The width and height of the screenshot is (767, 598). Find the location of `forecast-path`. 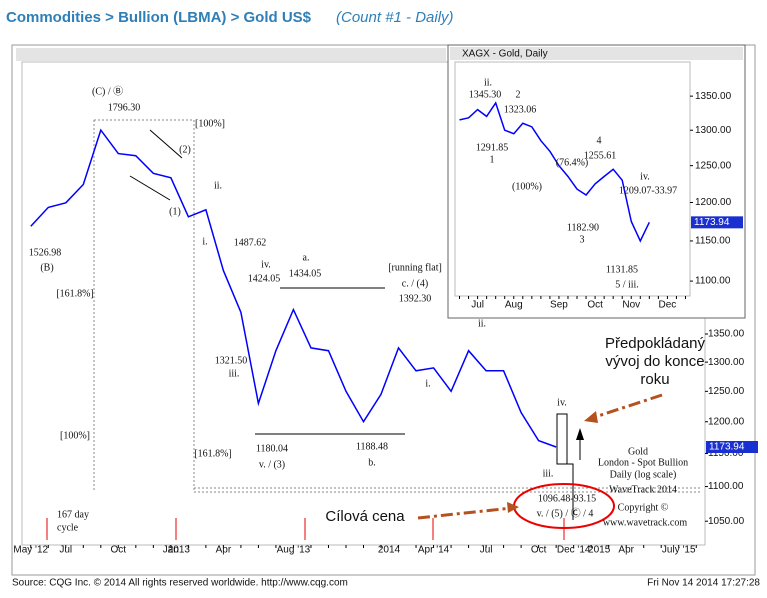

forecast-path is located at coordinates (570, 491).